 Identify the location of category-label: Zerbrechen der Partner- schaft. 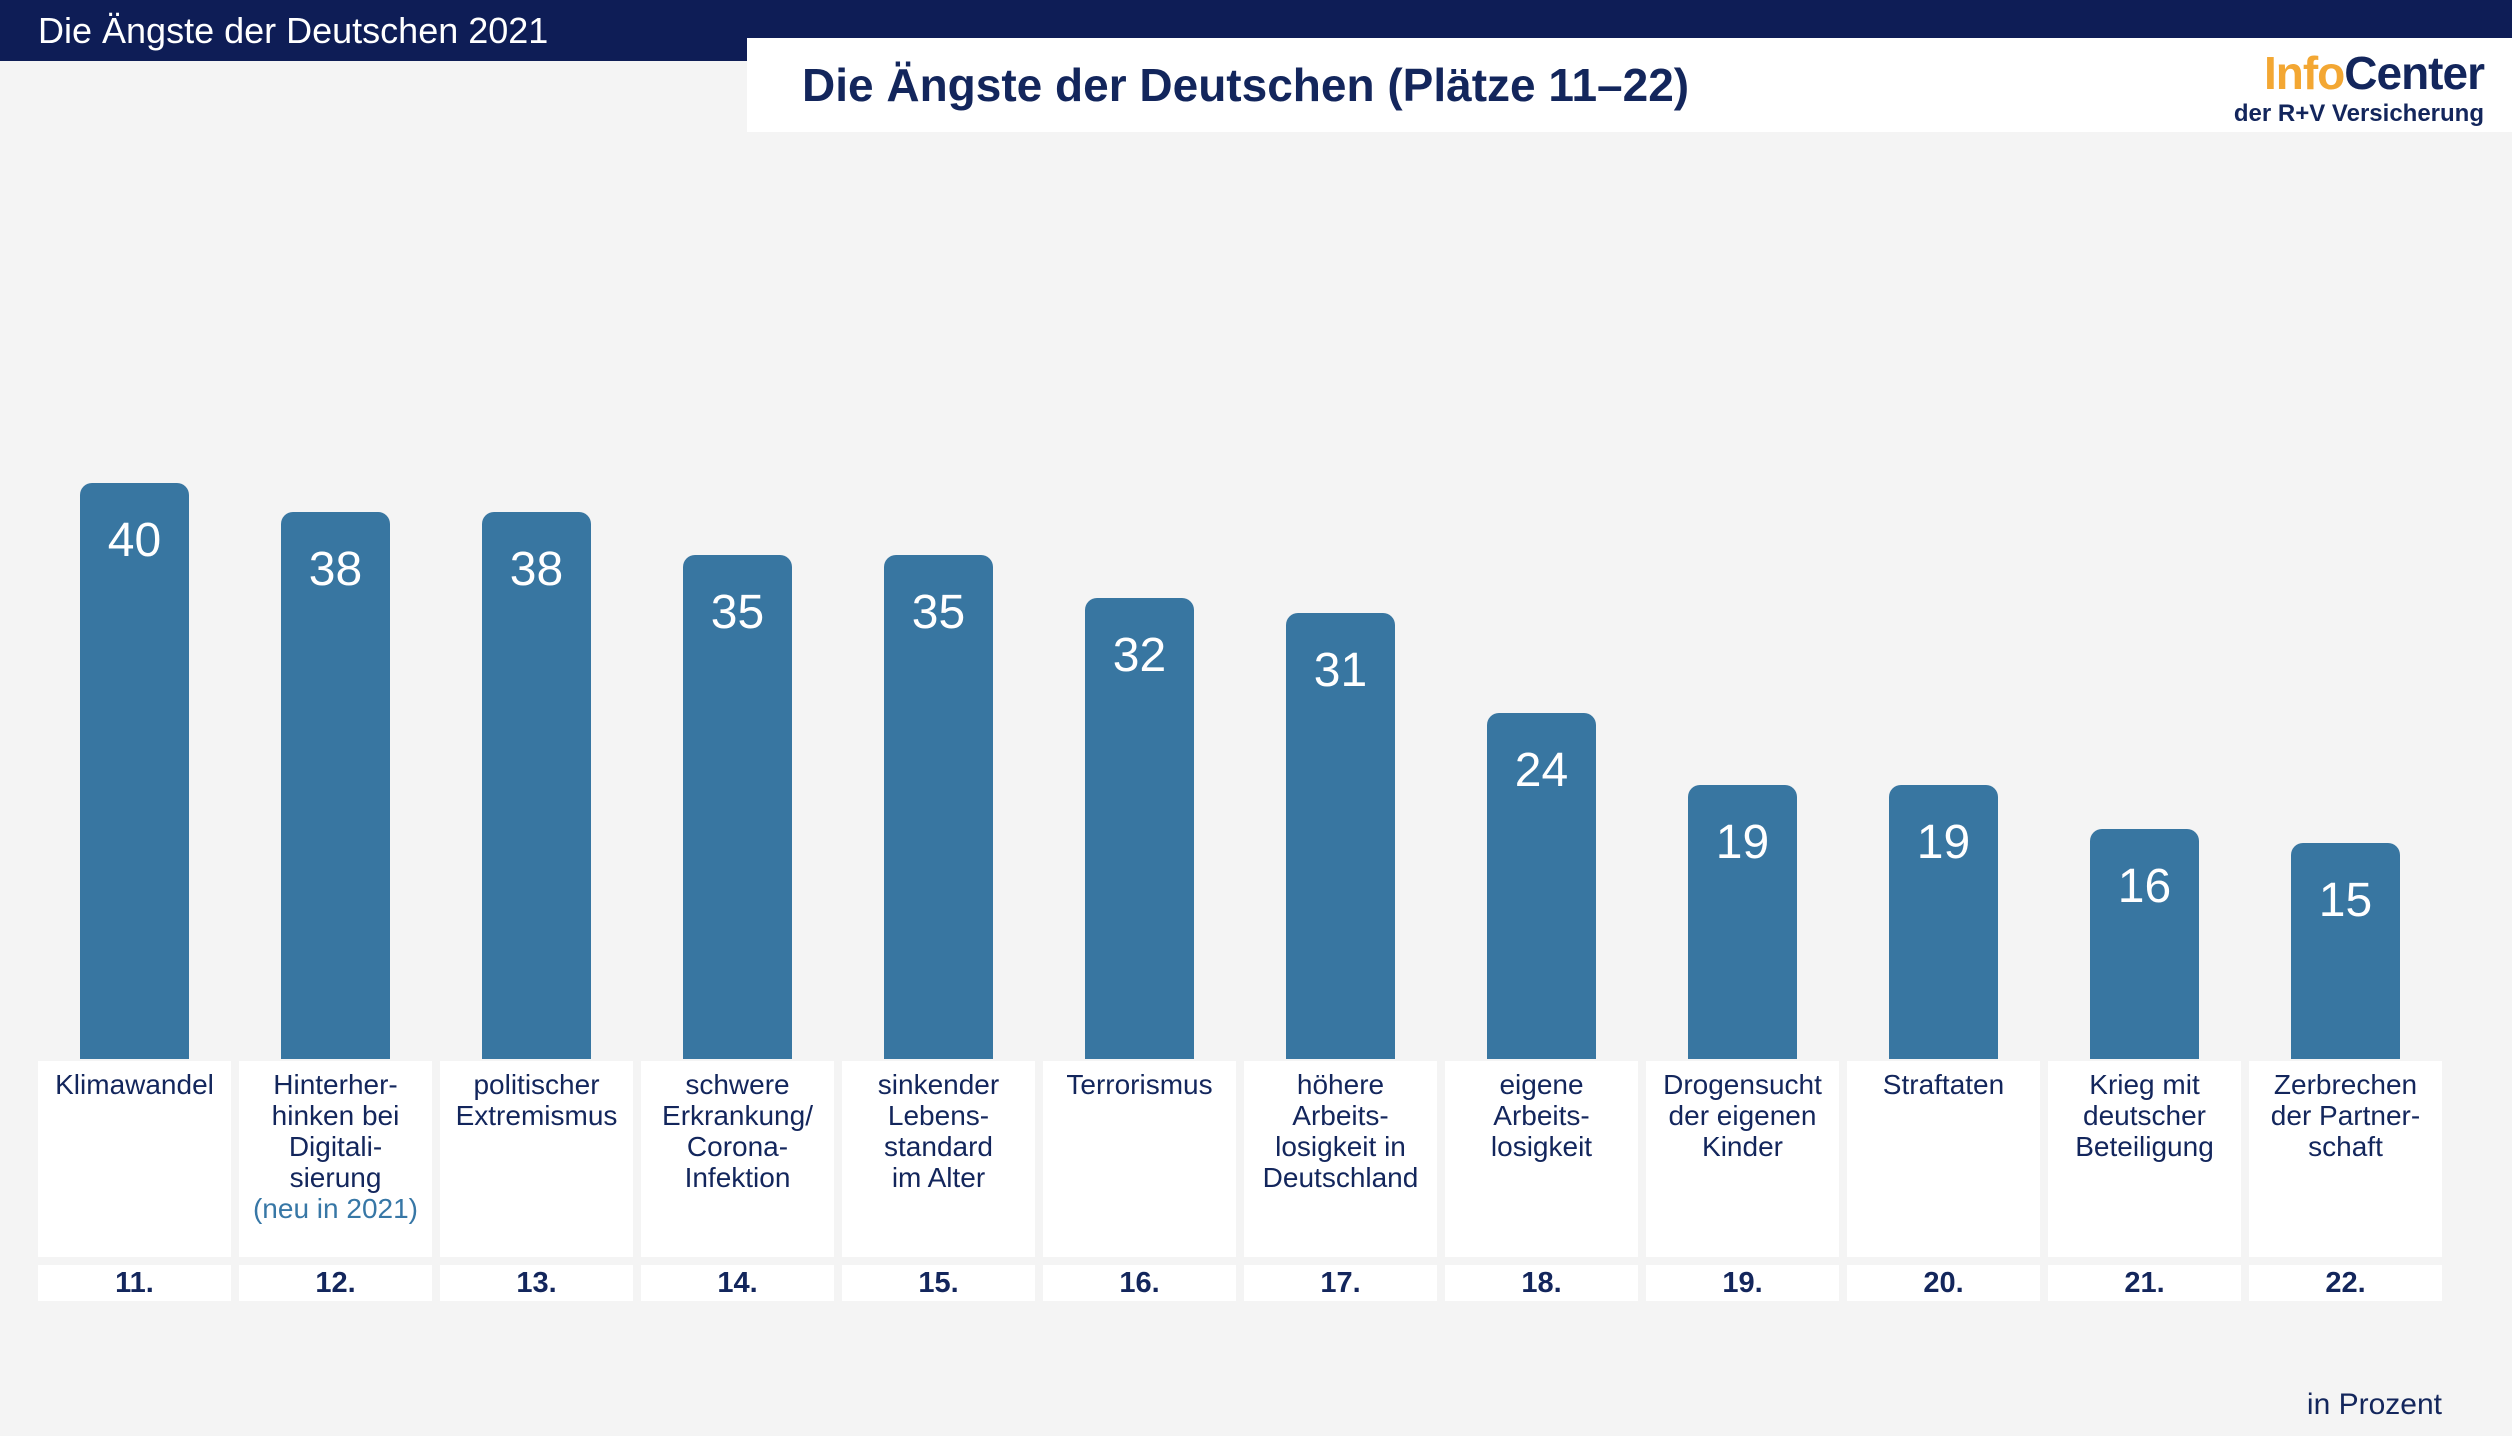
(2345, 1115).